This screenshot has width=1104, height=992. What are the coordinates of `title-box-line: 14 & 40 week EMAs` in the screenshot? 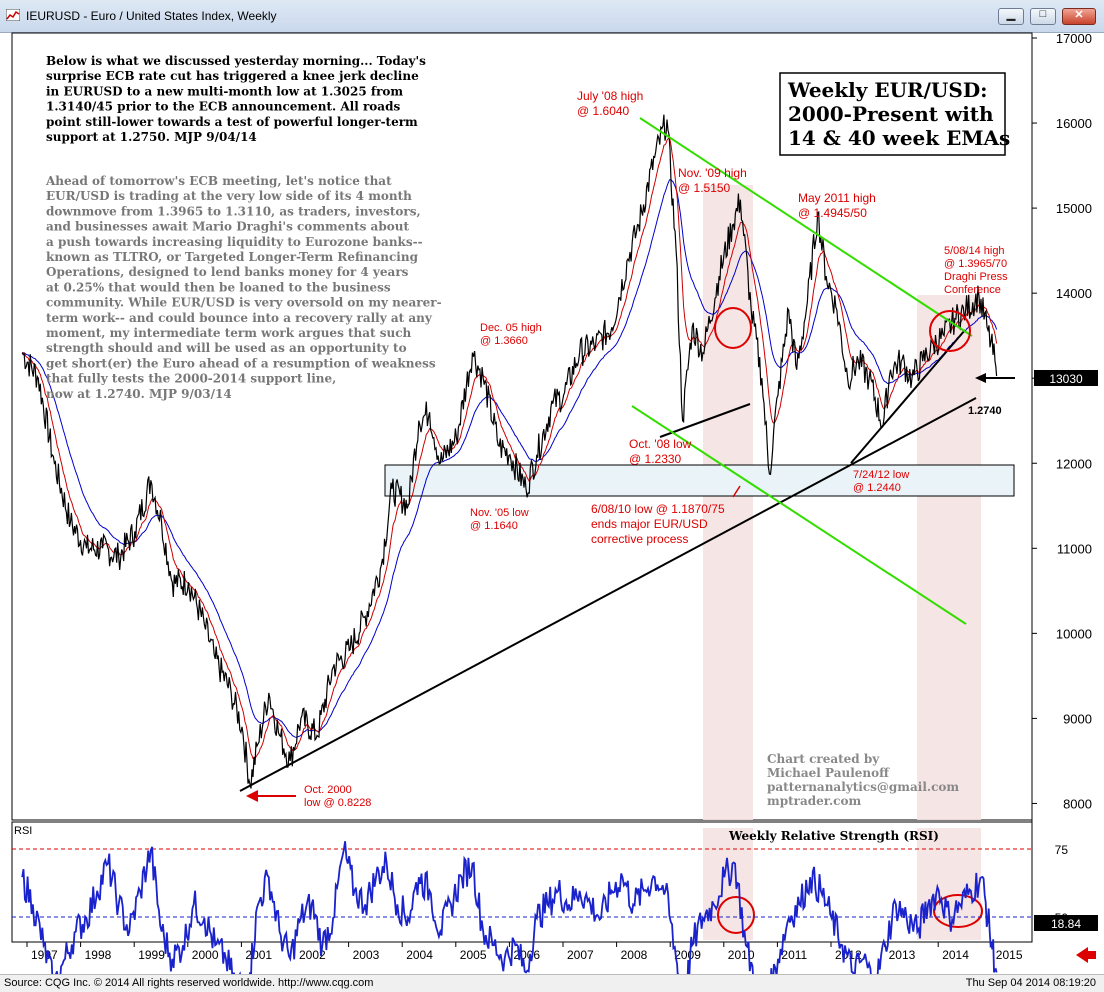 It's located at (899, 138).